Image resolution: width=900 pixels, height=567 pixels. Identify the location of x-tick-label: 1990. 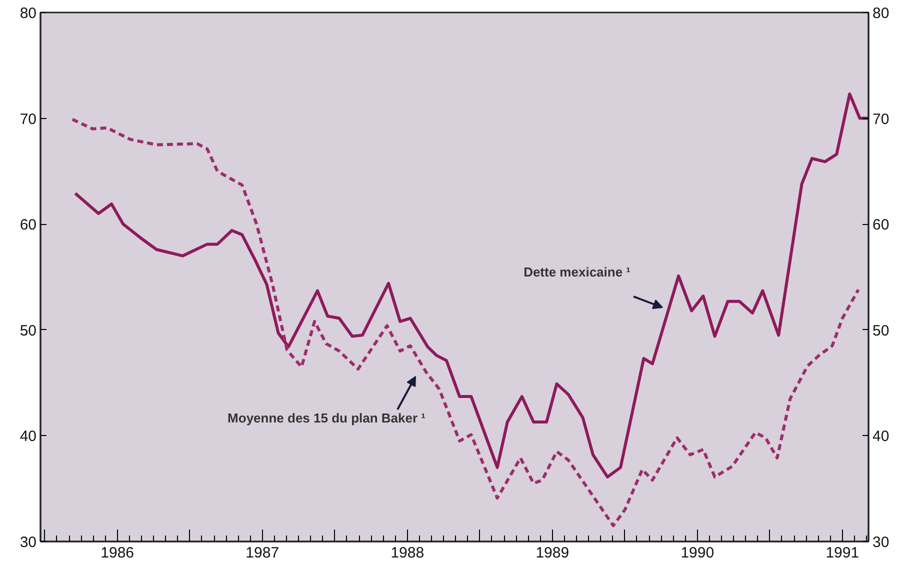
(697, 553).